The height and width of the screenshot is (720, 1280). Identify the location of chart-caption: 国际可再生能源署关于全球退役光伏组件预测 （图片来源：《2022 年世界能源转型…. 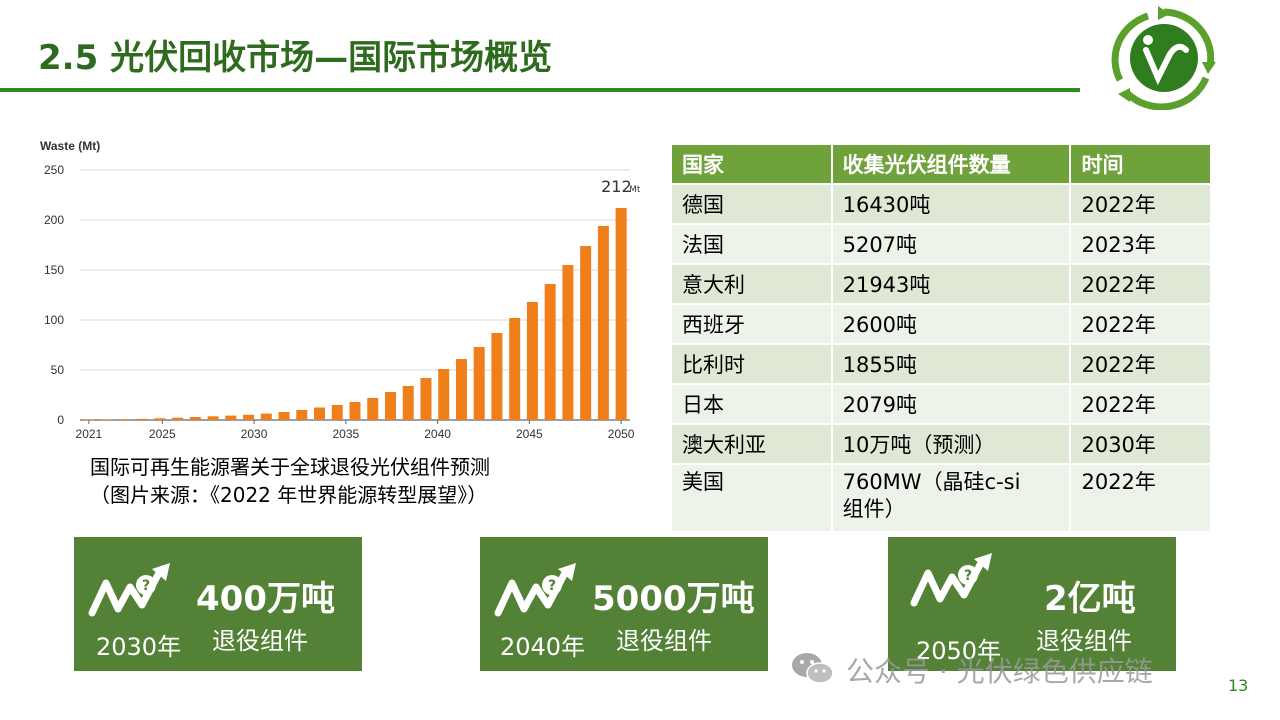
(340, 481).